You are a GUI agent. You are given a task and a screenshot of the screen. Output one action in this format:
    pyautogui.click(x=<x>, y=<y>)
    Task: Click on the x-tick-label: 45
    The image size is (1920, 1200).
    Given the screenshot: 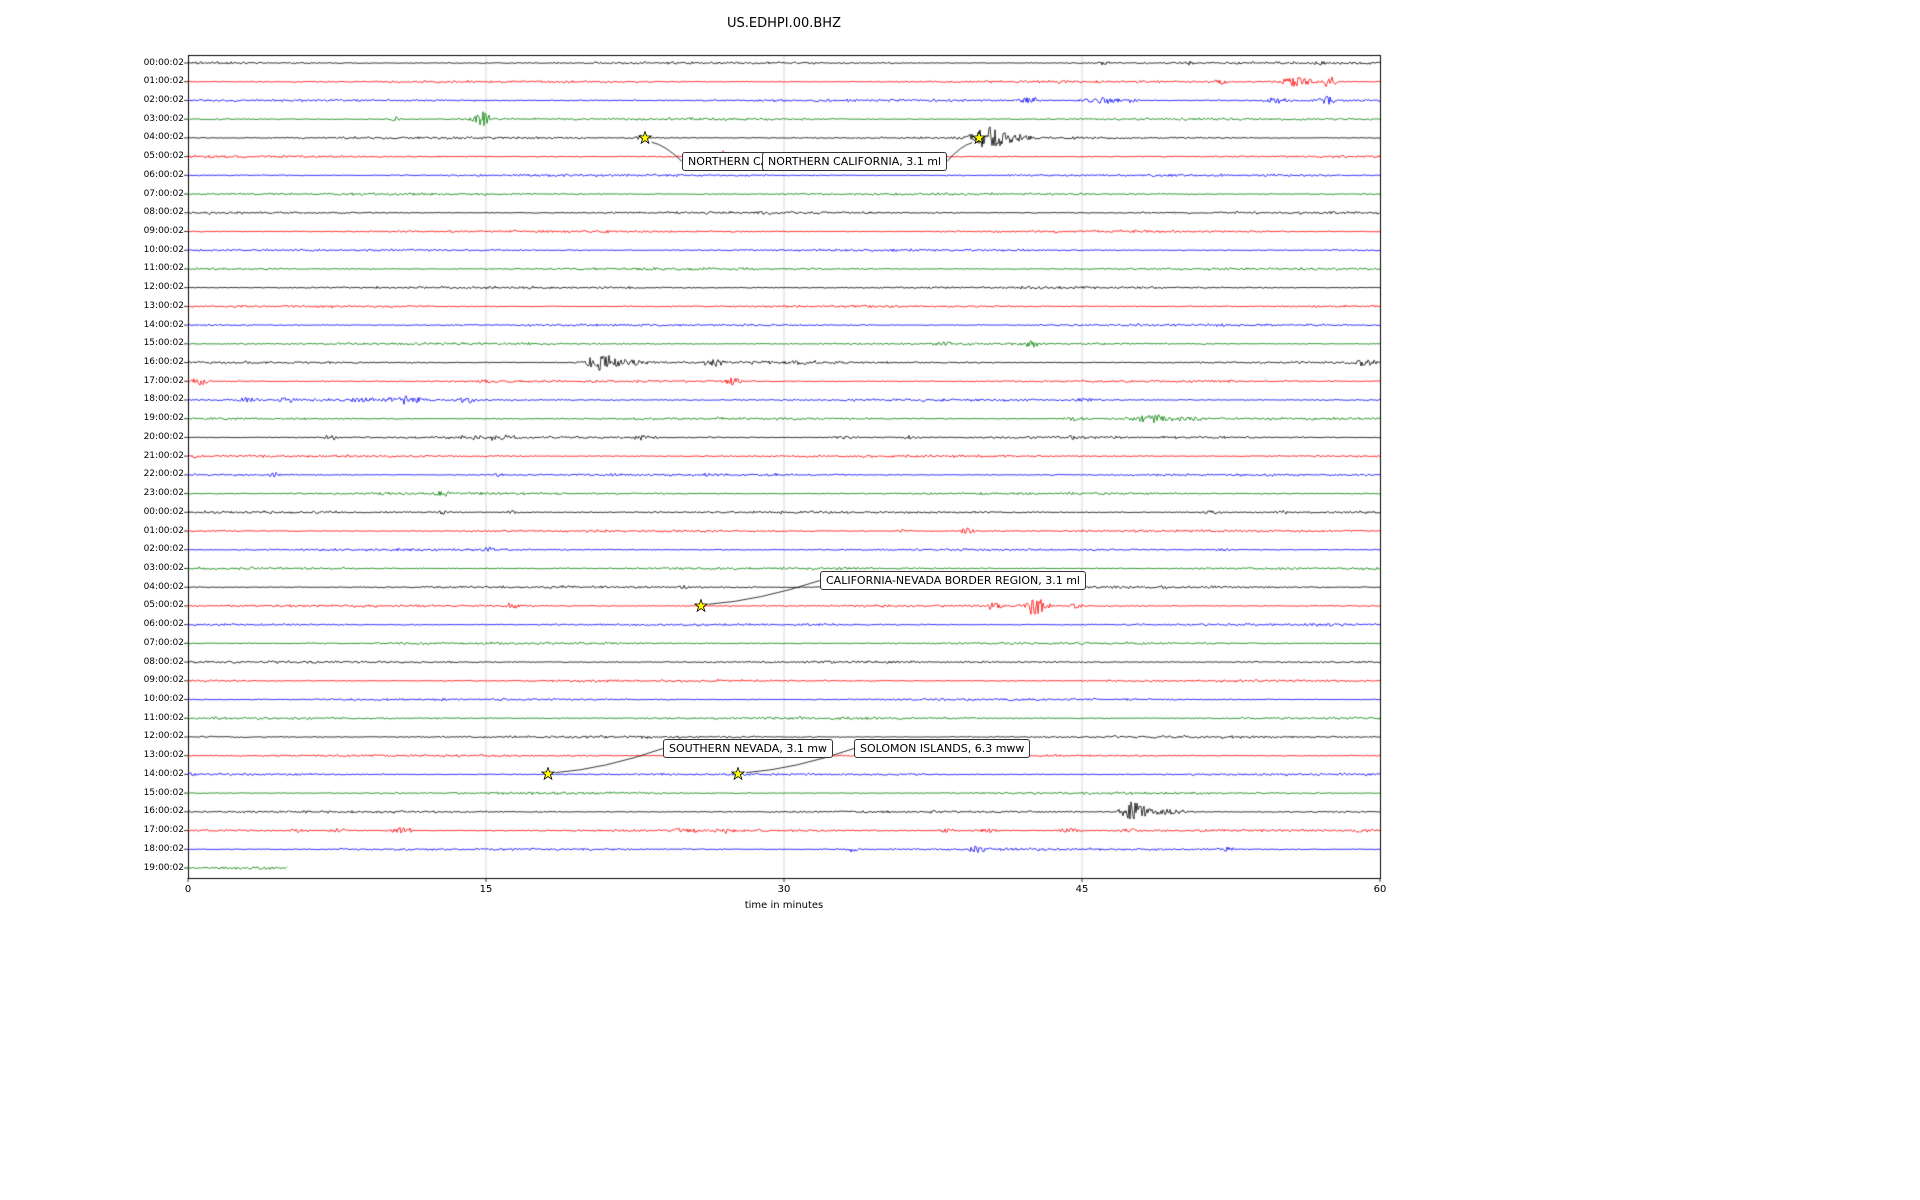 What is the action you would take?
    pyautogui.click(x=1082, y=889)
    